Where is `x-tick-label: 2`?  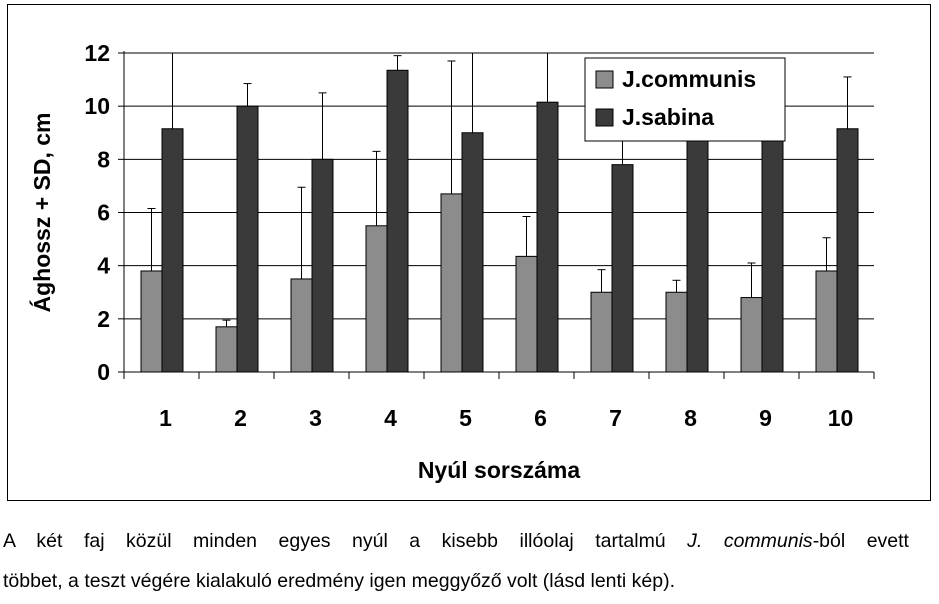 x-tick-label: 2 is located at coordinates (240, 418).